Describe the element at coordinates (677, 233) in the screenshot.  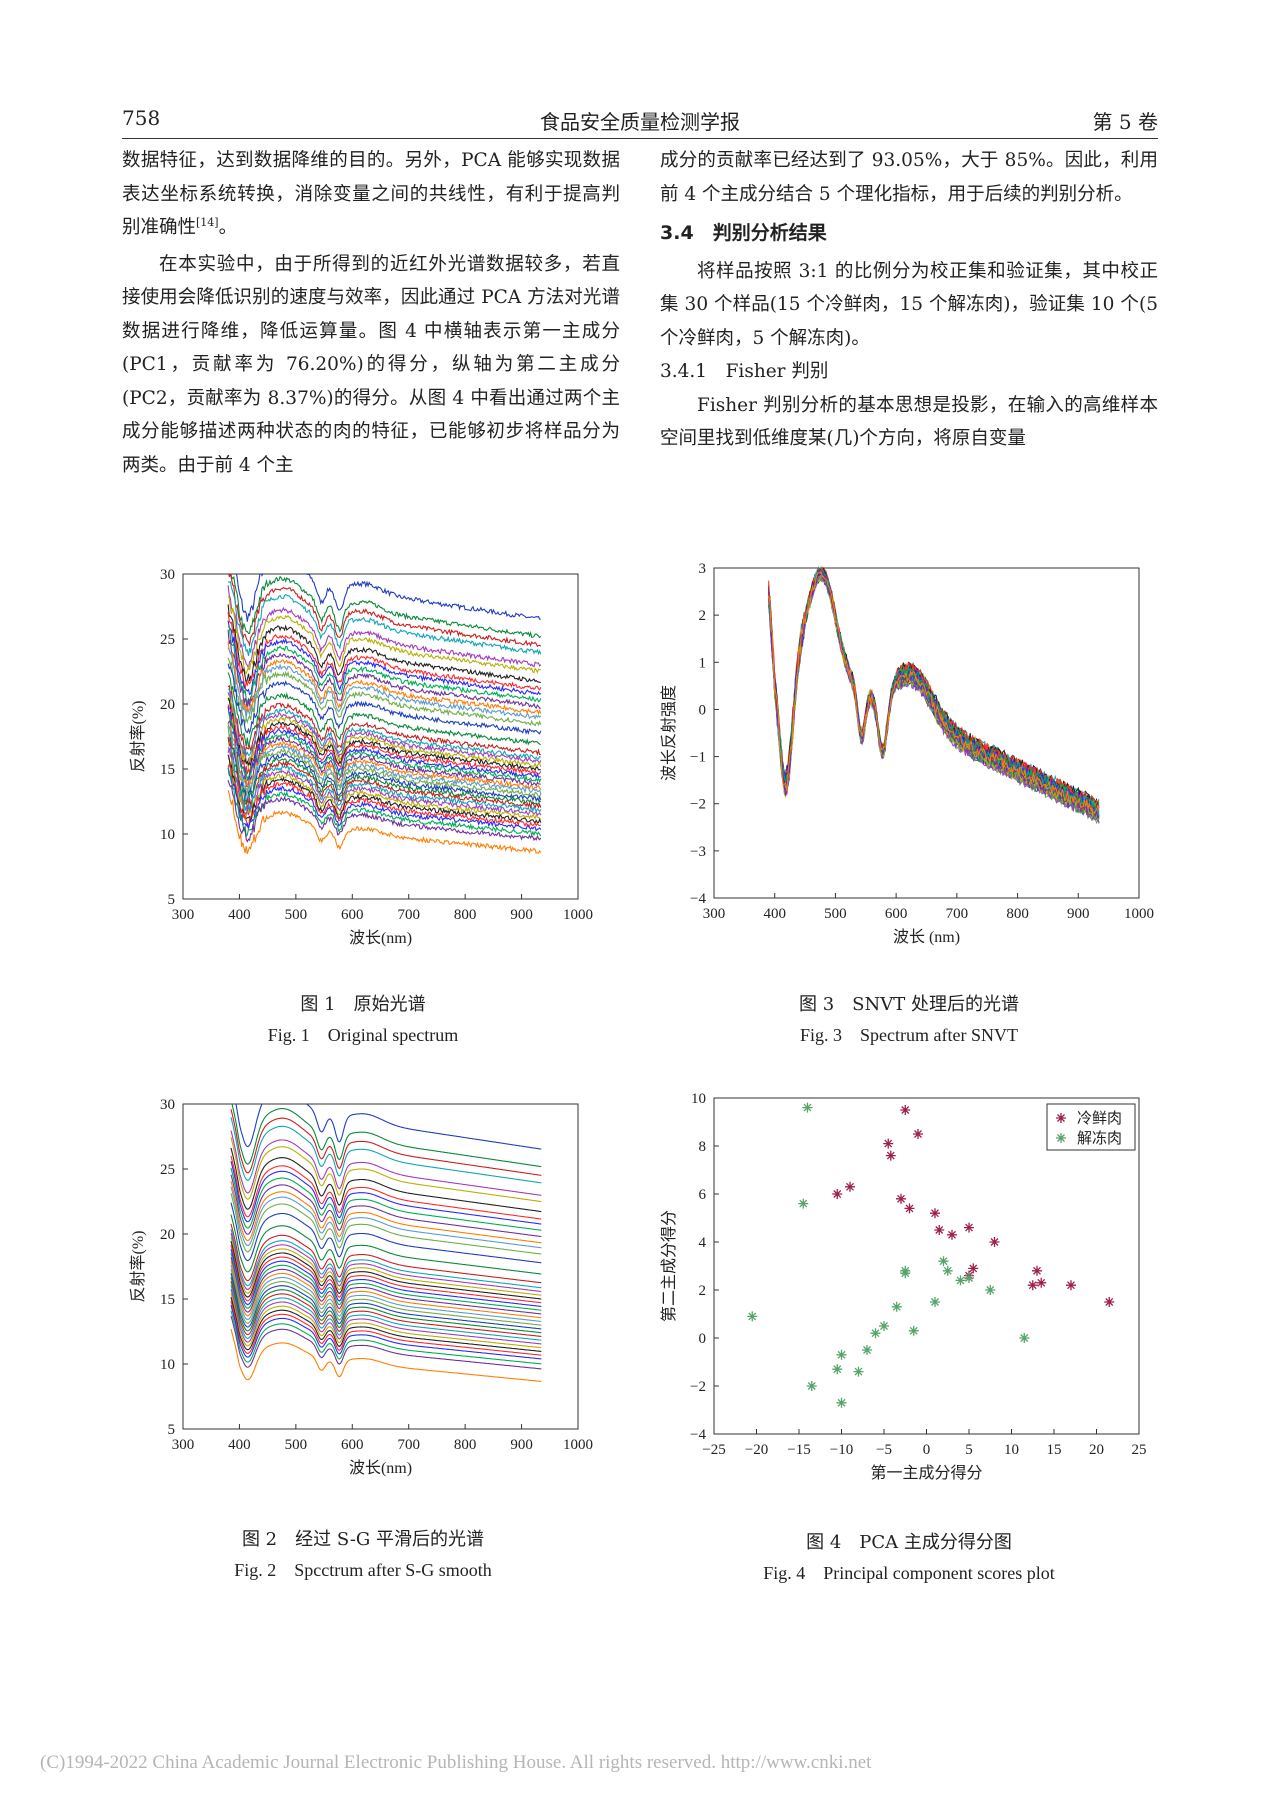
I see `section-number: 3.4` at that location.